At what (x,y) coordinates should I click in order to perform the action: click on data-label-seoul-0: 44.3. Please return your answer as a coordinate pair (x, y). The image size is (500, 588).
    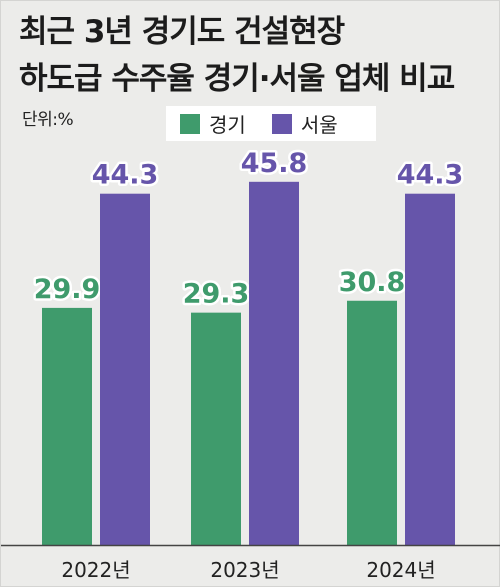
    Looking at the image, I should click on (125, 175).